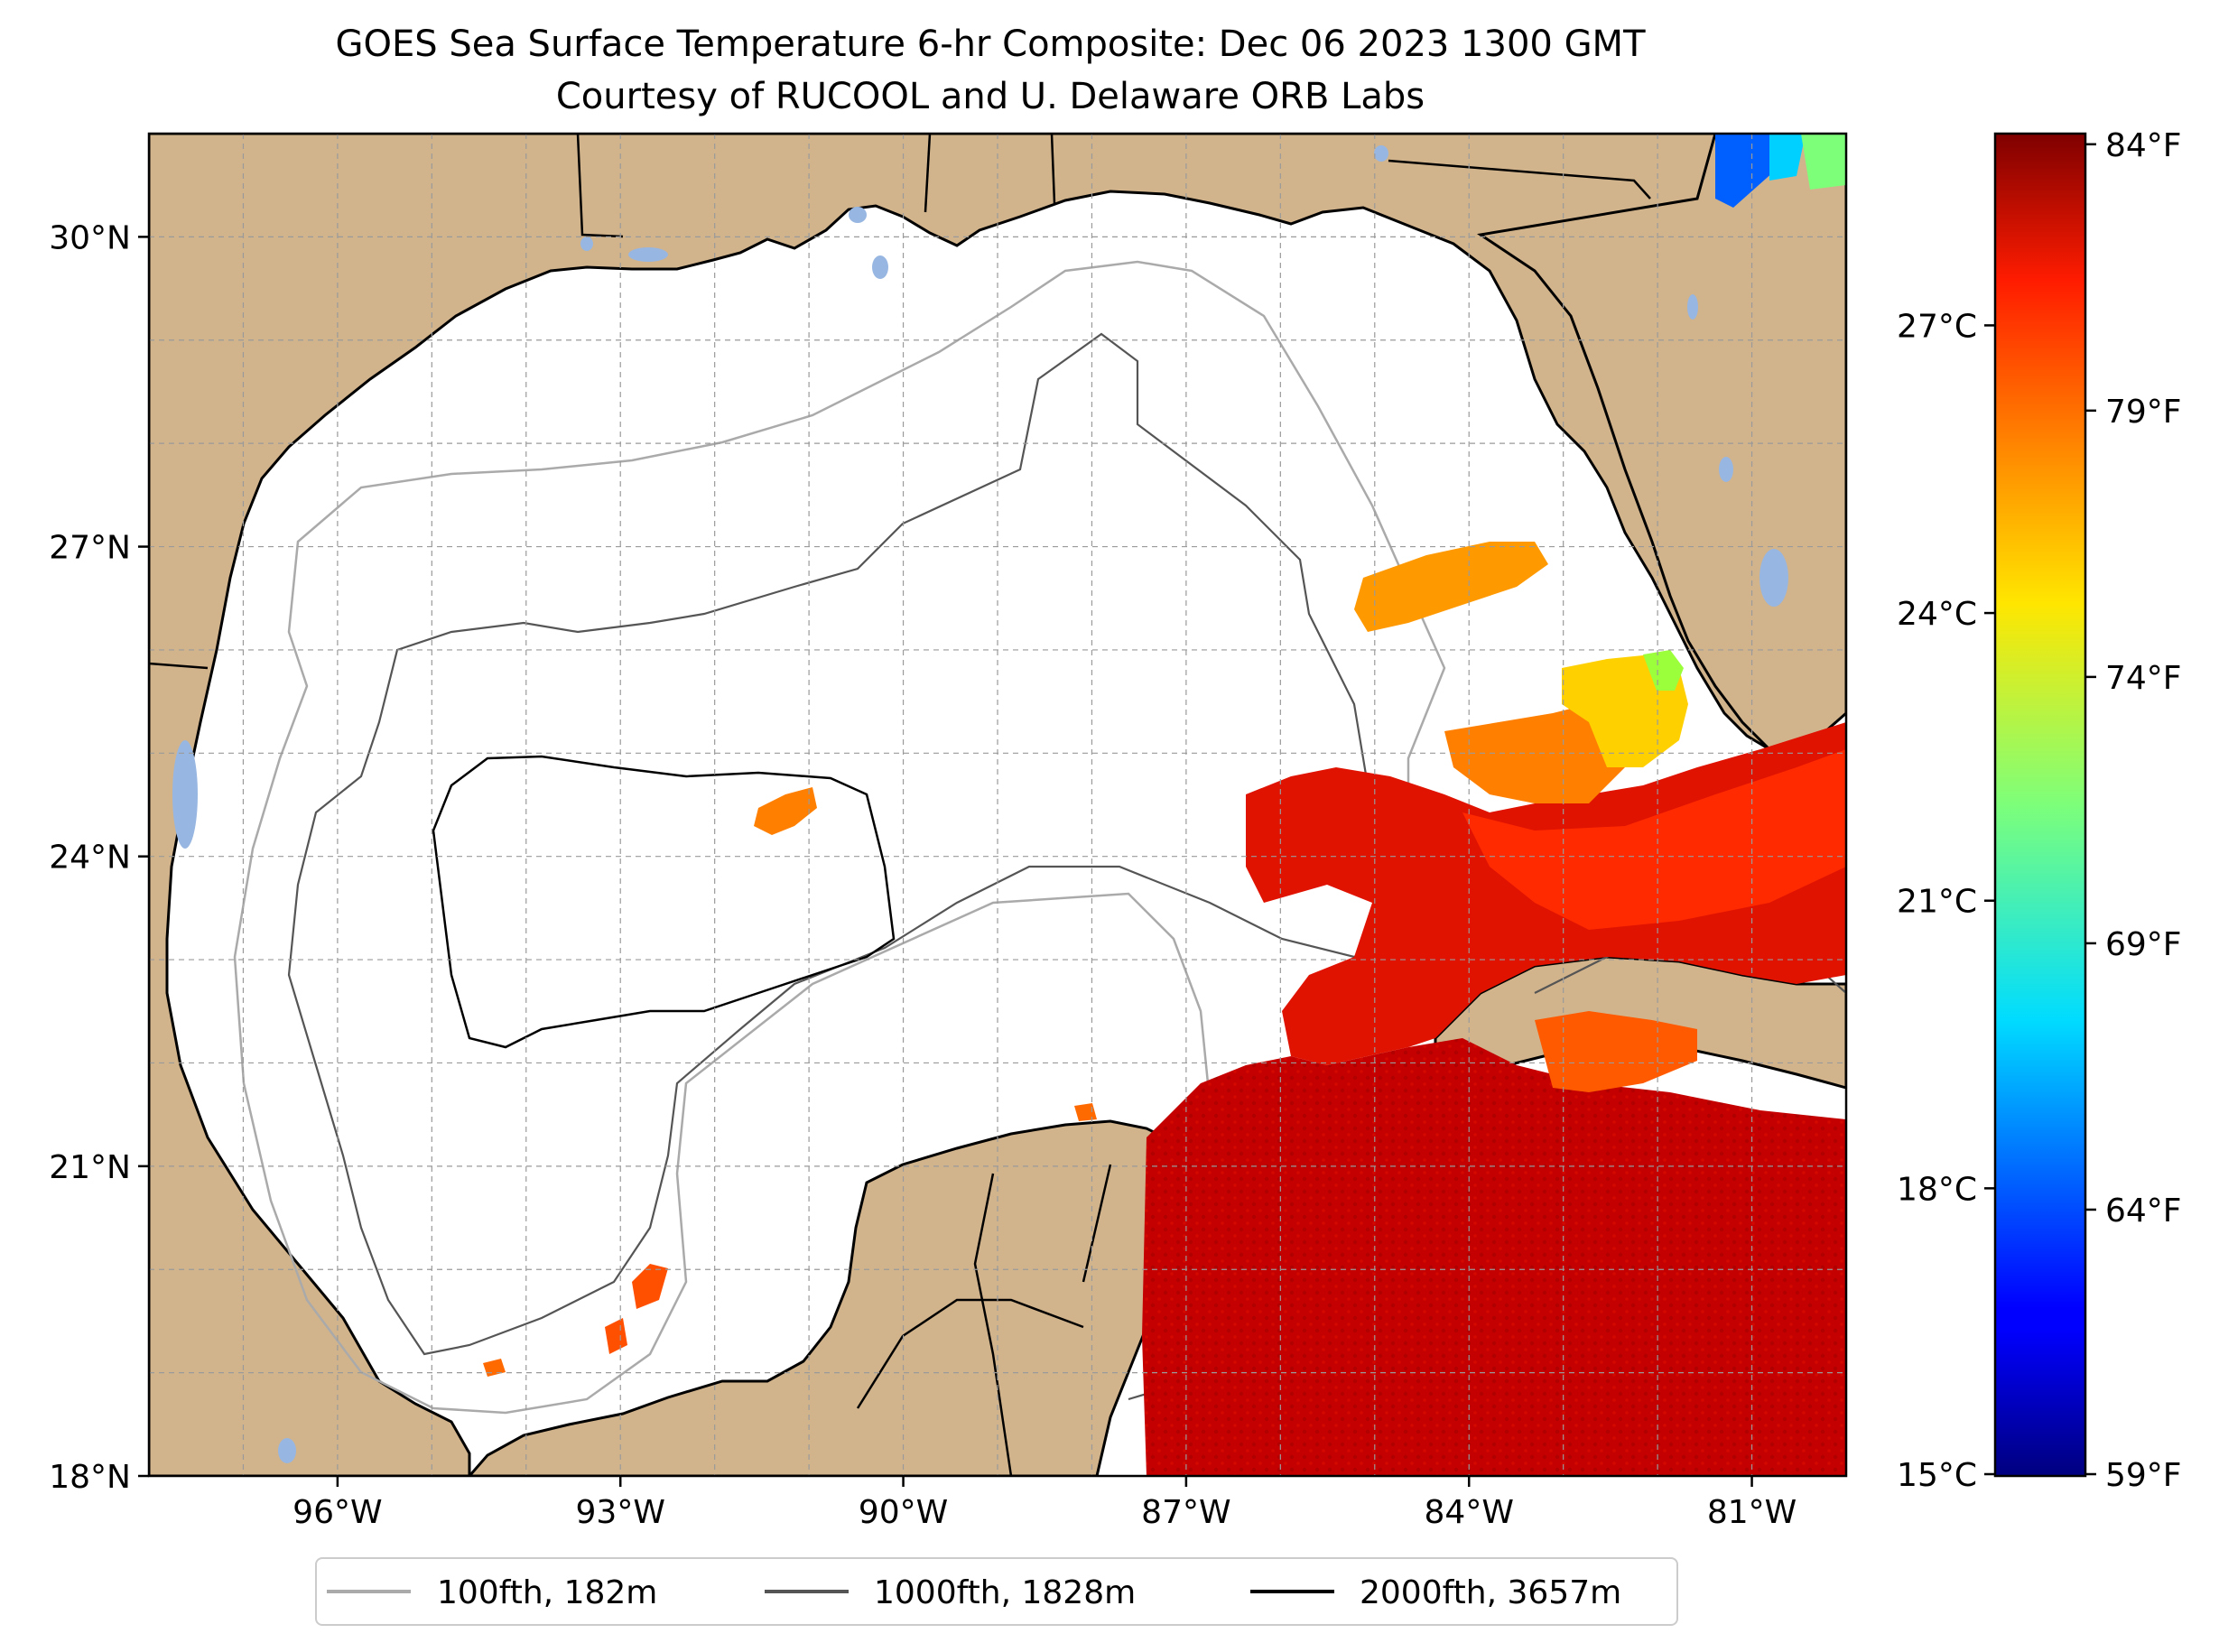 The image size is (2219, 1652). Describe the element at coordinates (1490, 1592) in the screenshot. I see `legend-label-2000fth: 2000fth, 3657m` at that location.